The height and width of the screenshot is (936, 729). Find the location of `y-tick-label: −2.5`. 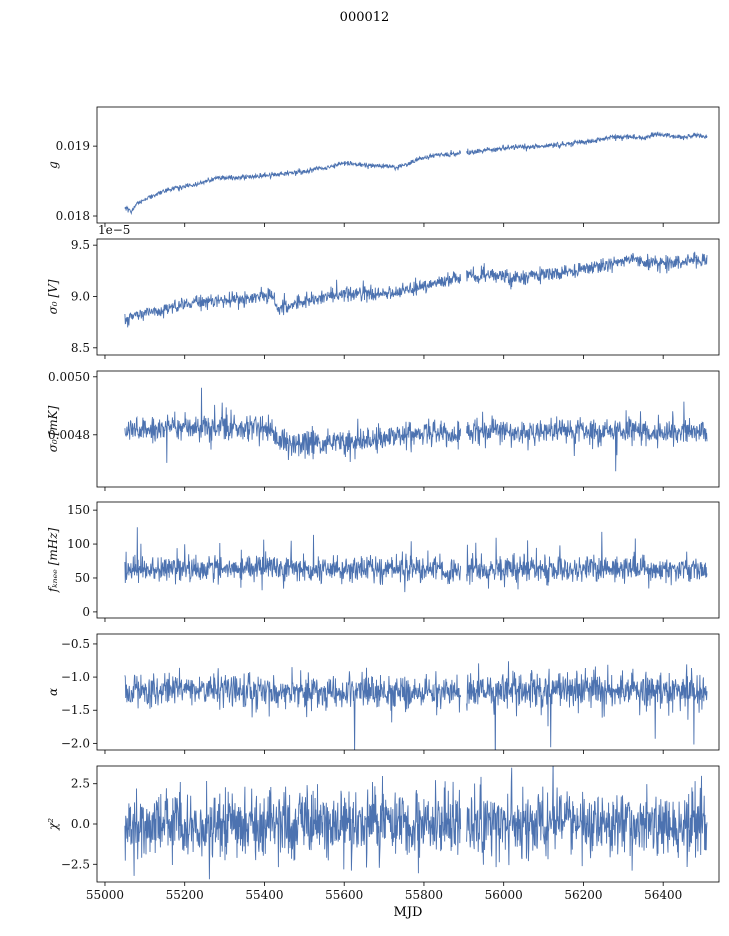

y-tick-label: −2.5 is located at coordinates (75, 864).